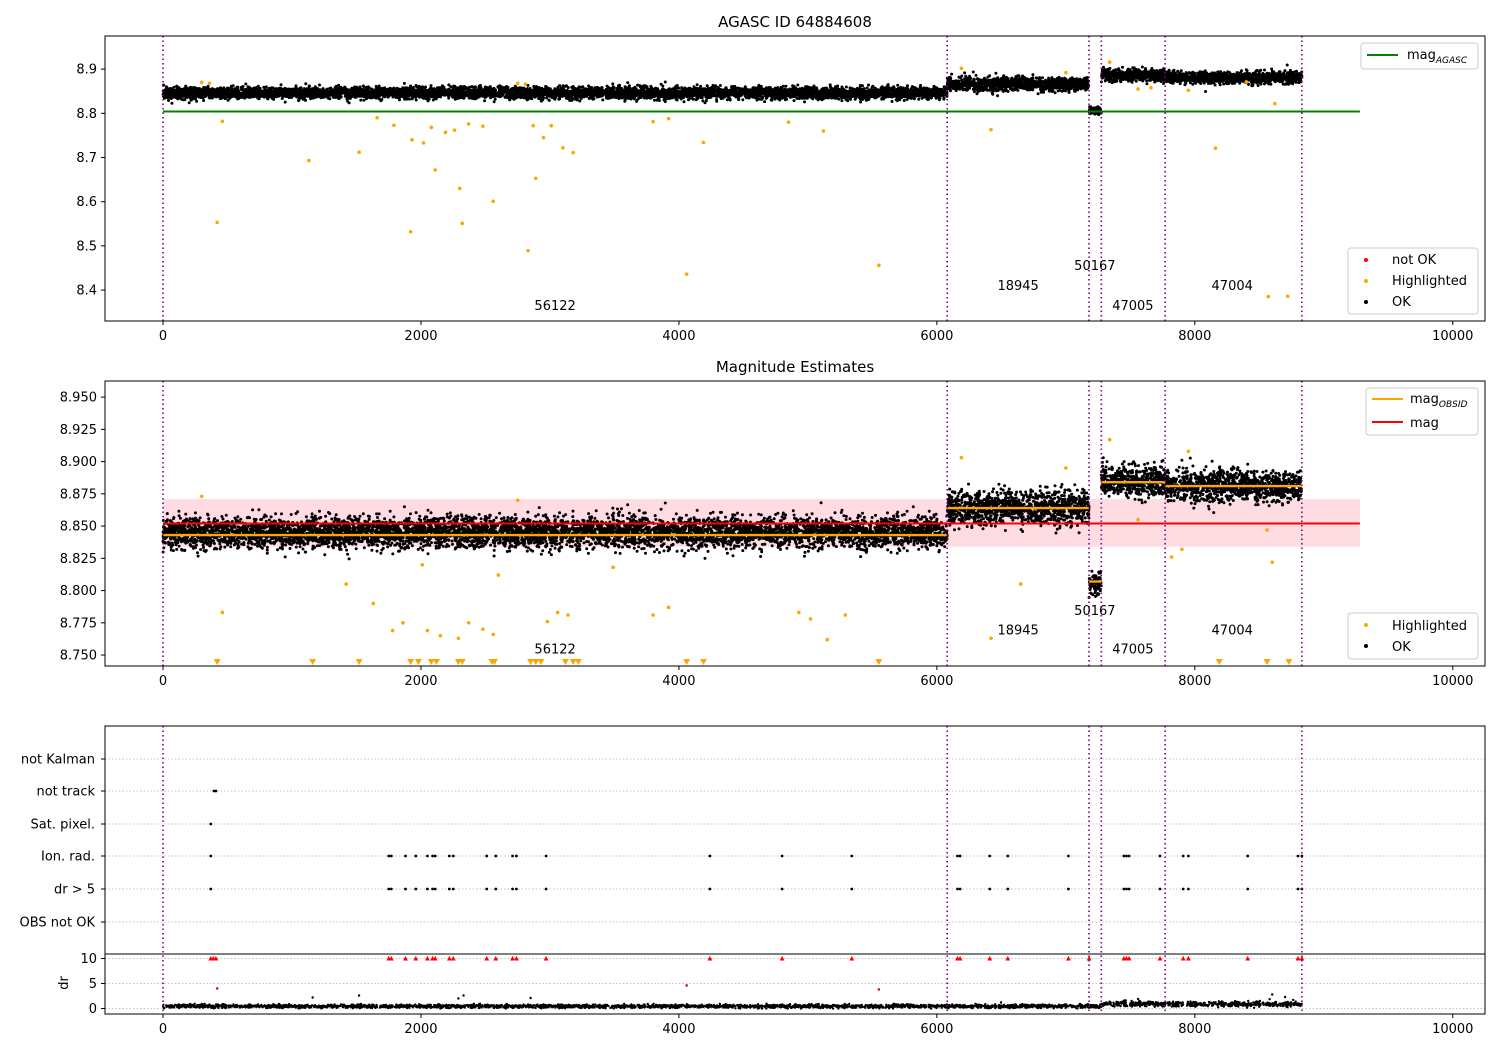  I want to click on panel-1-title: AGASC ID 64884608, so click(795, 22).